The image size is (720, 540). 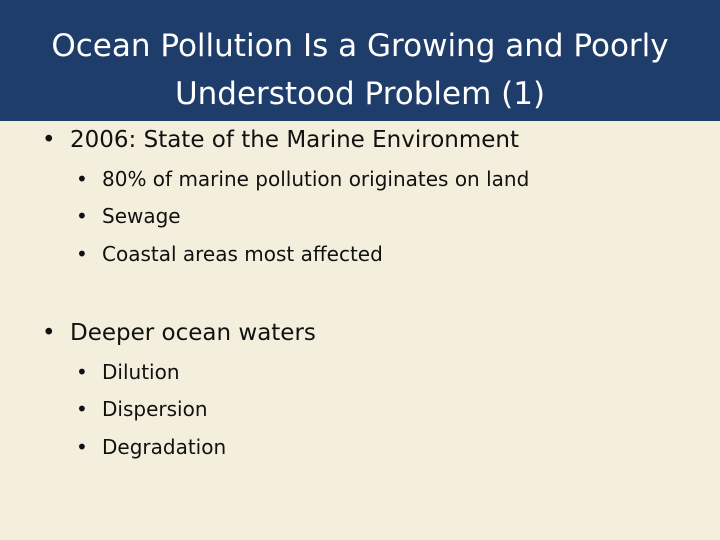 I want to click on bullet-text: Degradation, so click(x=164, y=447).